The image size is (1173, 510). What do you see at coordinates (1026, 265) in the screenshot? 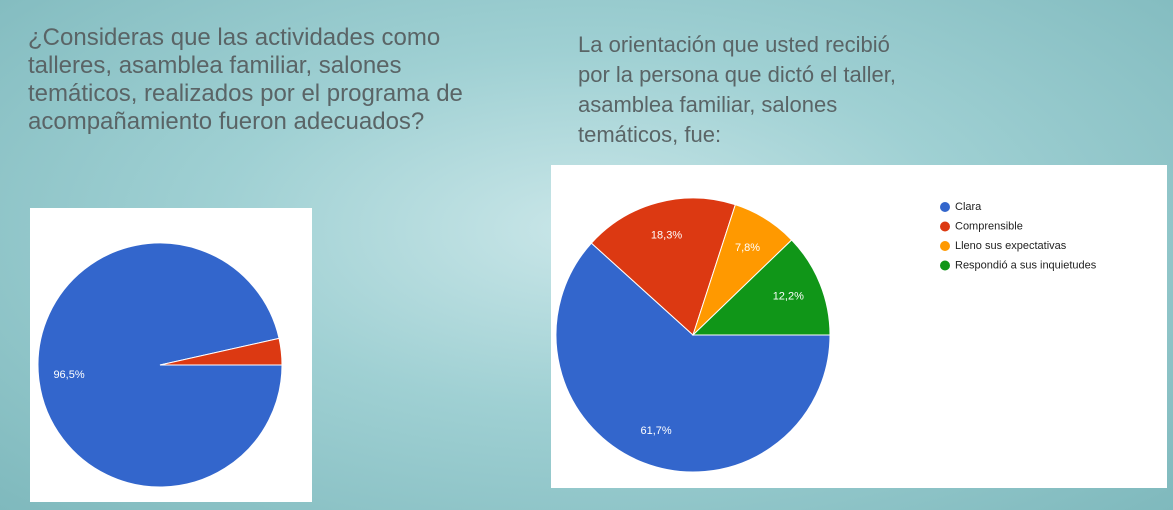
I see `legend-label: Respondió a sus inquietudes` at bounding box center [1026, 265].